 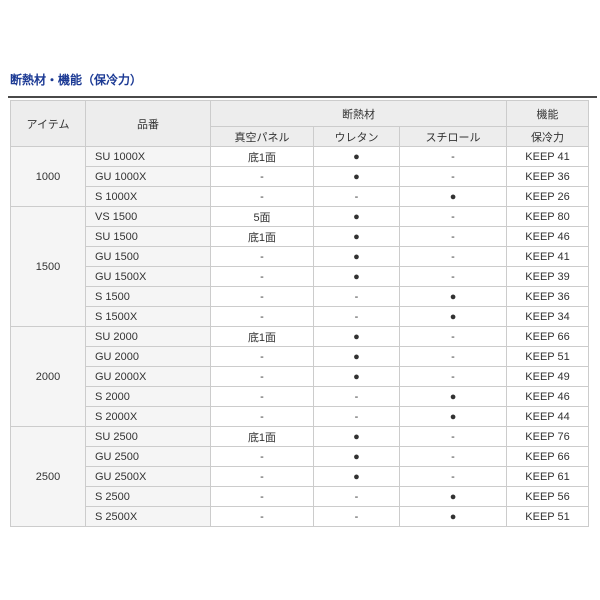 What do you see at coordinates (148, 156) in the screenshot?
I see `part-number-cell: SU 1000X` at bounding box center [148, 156].